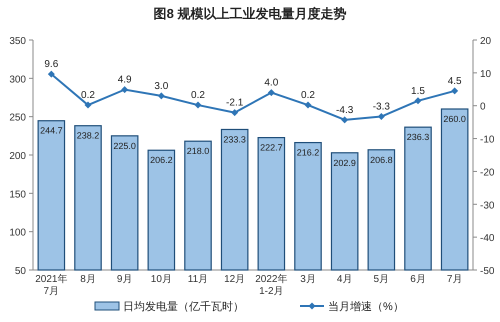 This screenshot has width=500, height=322. What do you see at coordinates (51, 64) in the screenshot?
I see `data-label: 9.6` at bounding box center [51, 64].